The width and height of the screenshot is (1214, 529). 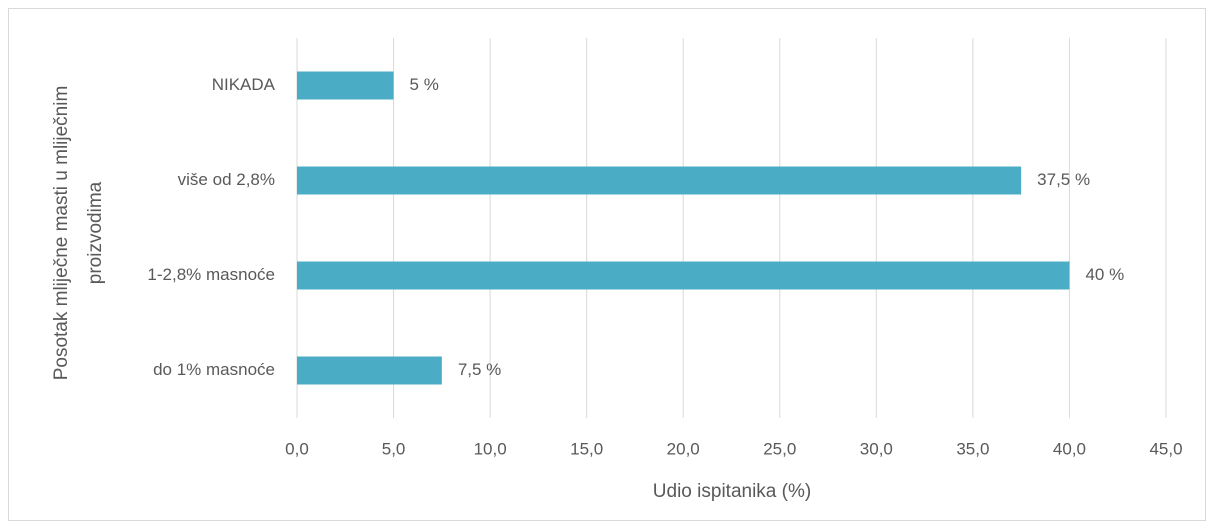 I want to click on x-tick-label: 35,0, so click(x=972, y=448).